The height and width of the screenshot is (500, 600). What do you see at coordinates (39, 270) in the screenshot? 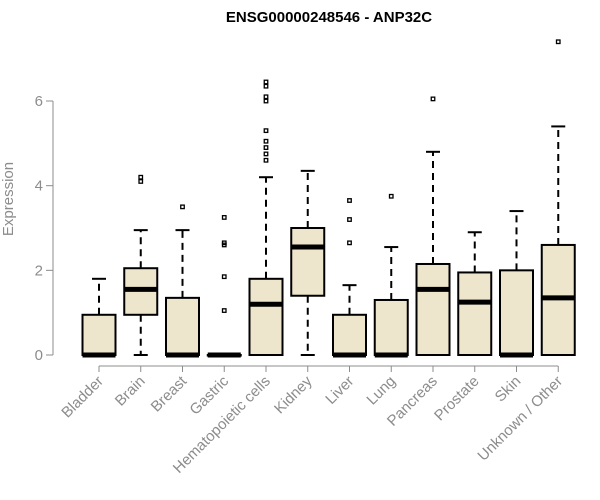
I see `y-tick-label: 2` at bounding box center [39, 270].